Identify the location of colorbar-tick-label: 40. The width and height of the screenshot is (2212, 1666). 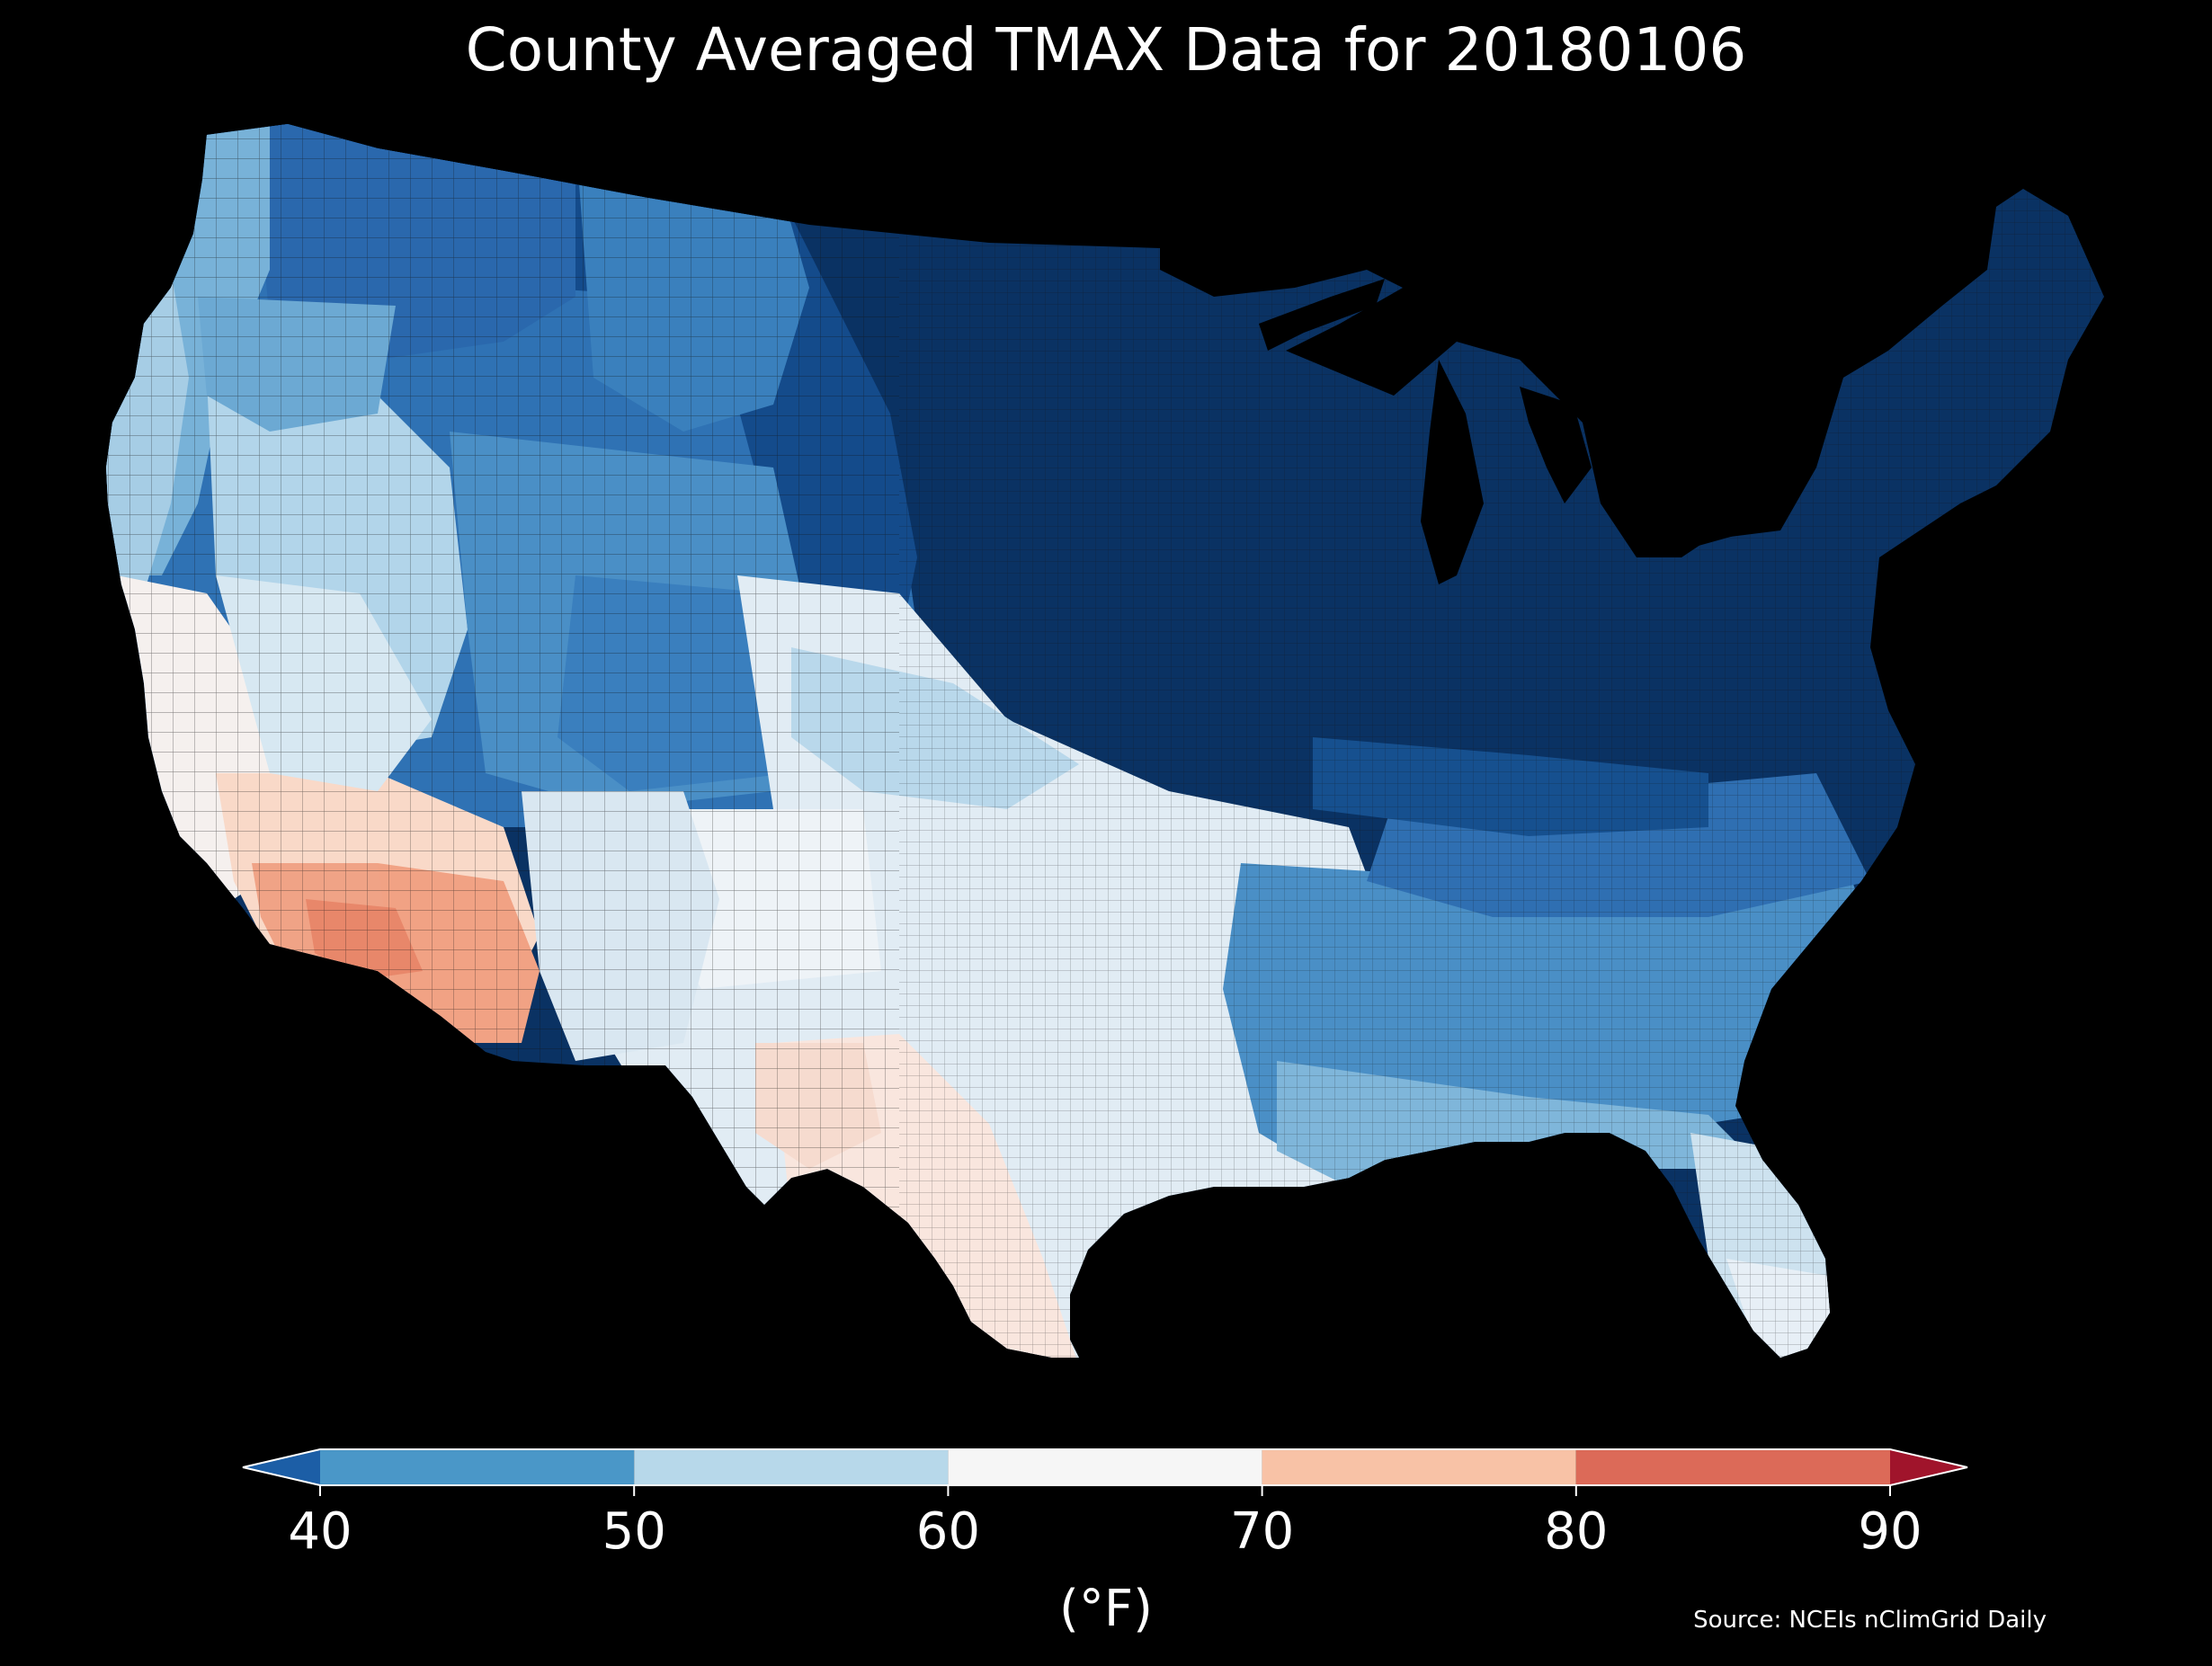
(320, 1532).